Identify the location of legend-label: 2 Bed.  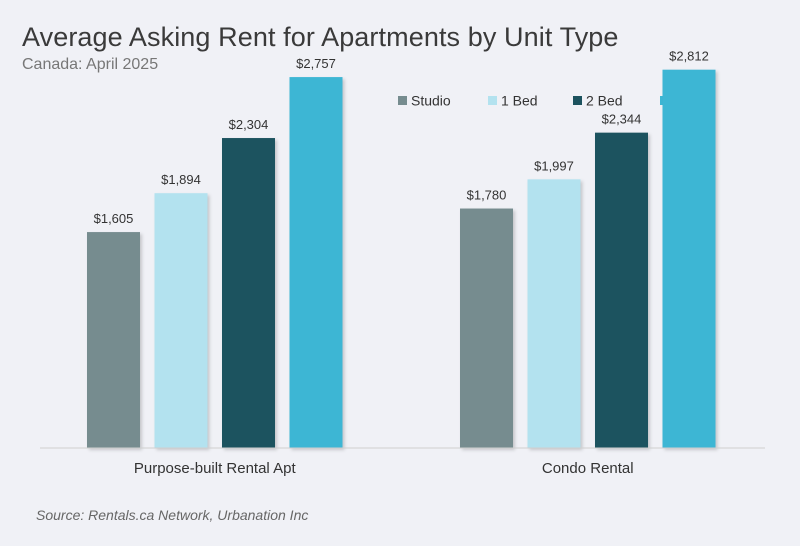
(604, 101).